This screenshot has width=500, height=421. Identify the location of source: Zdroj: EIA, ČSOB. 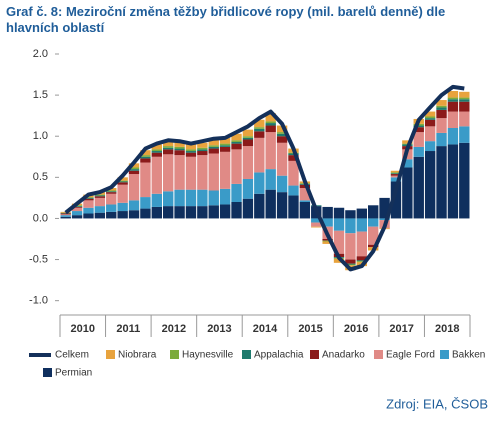
(437, 403).